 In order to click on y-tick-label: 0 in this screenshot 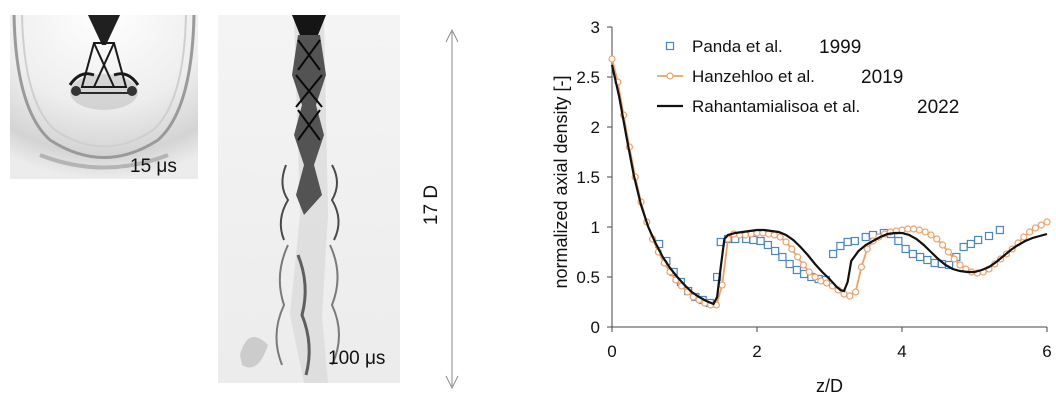, I will do `click(595, 327)`.